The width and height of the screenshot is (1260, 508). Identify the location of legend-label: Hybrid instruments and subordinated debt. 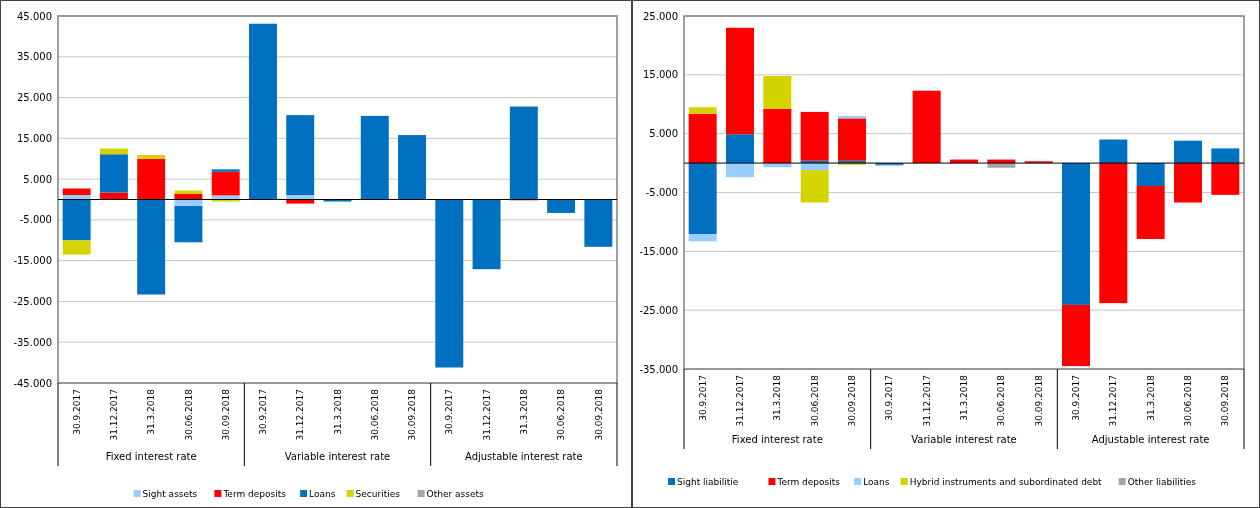
(1006, 482).